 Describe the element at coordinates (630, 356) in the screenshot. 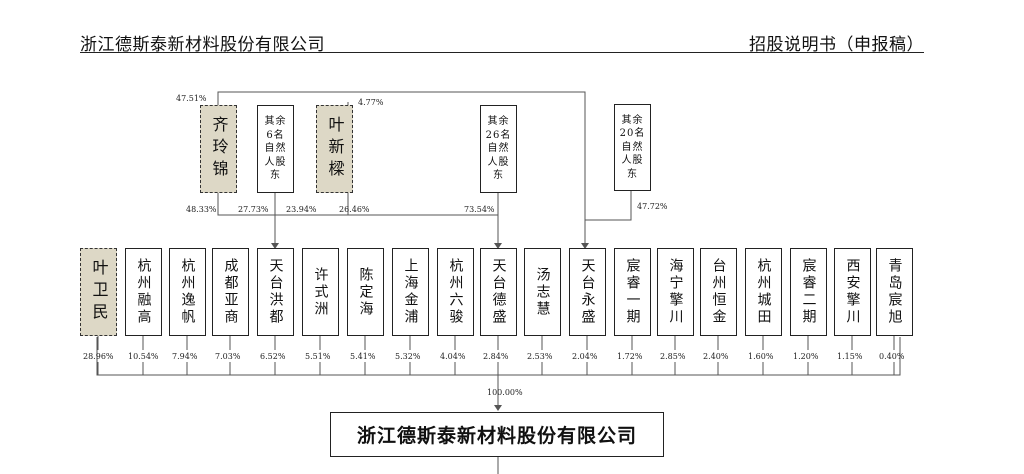

I see `shareholder-pct: 1.72%` at that location.